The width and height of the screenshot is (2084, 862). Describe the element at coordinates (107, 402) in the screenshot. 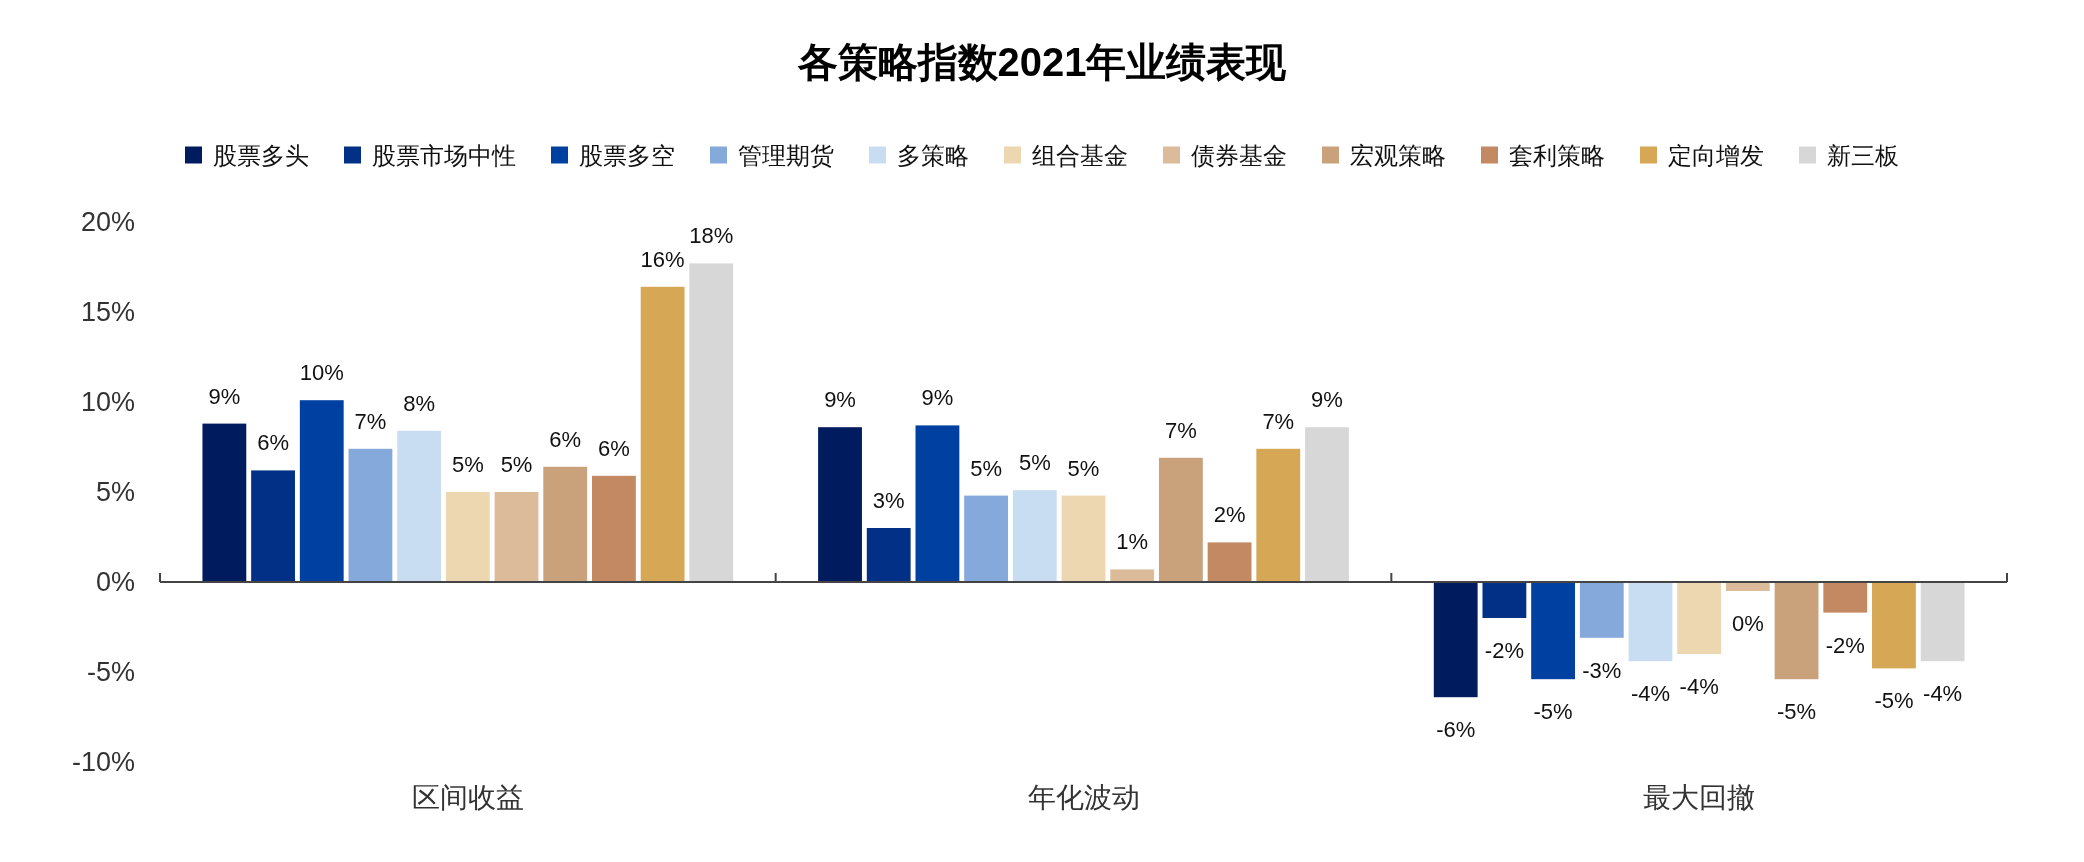

I see `y-tick-label: 10%` at that location.